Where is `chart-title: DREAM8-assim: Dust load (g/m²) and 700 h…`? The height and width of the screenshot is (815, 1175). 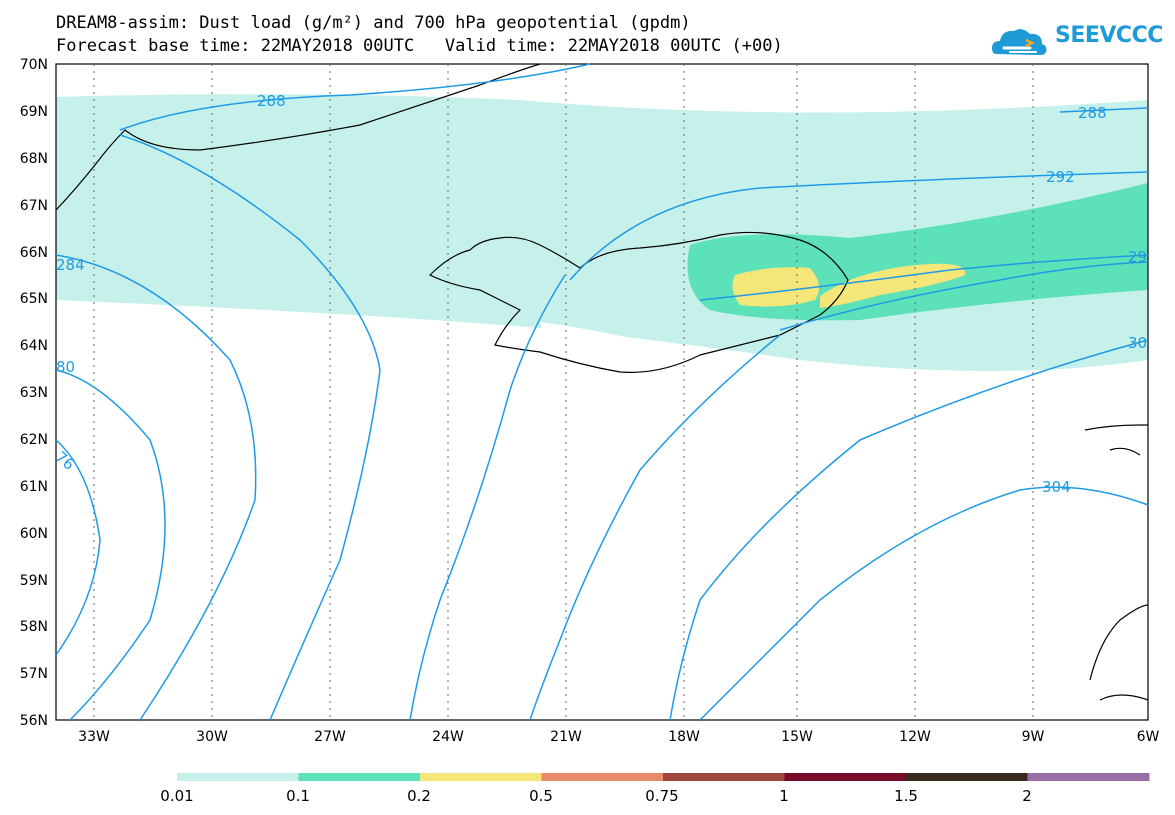
chart-title: DREAM8-assim: Dust load (g/m²) and 700 h… is located at coordinates (373, 23).